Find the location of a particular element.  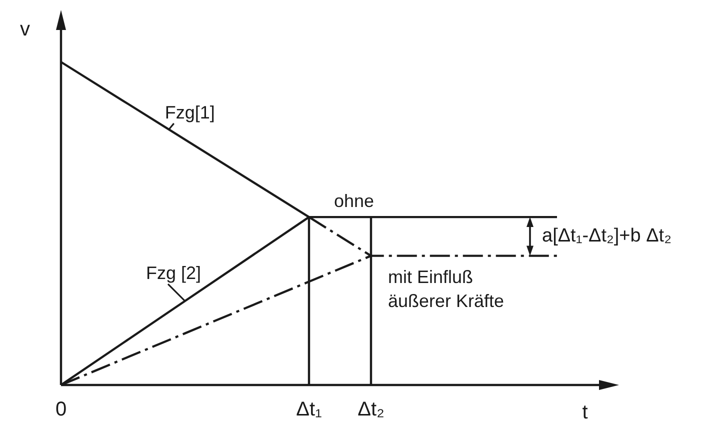

annotation: a[Δt₁-Δt₂]+b Δt₂ is located at coordinates (607, 236).